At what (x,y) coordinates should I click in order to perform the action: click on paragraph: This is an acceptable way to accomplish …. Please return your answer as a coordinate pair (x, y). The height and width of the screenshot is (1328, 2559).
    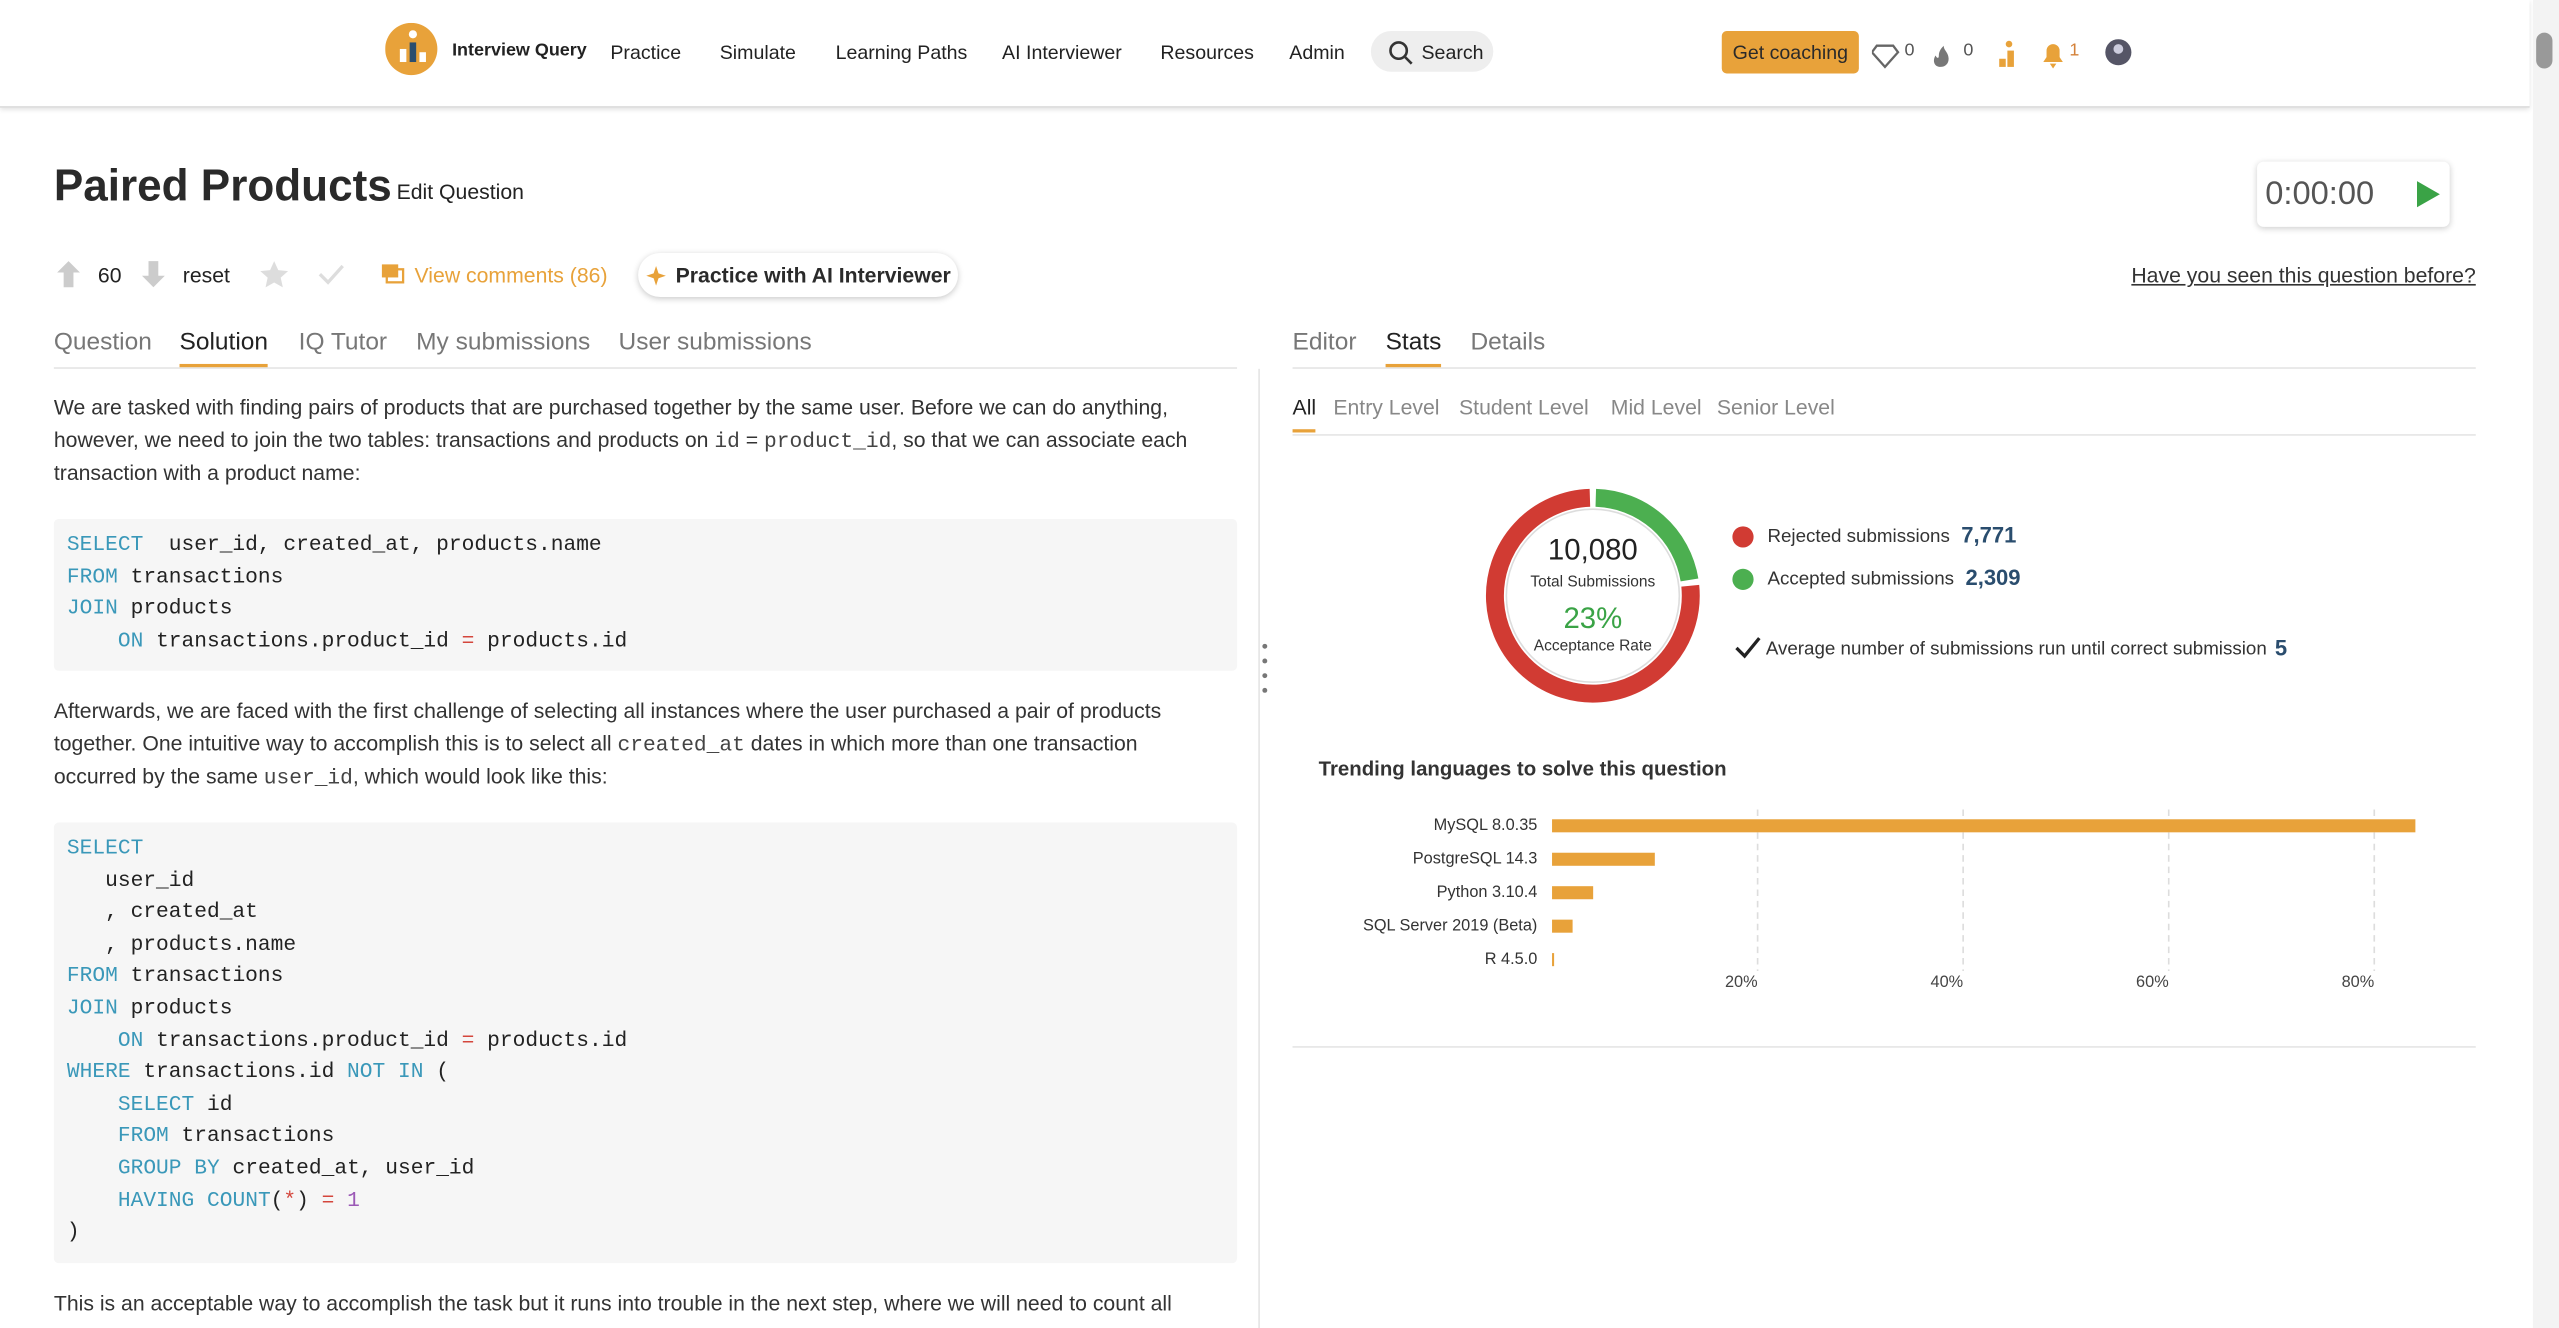
    Looking at the image, I should click on (637, 1304).